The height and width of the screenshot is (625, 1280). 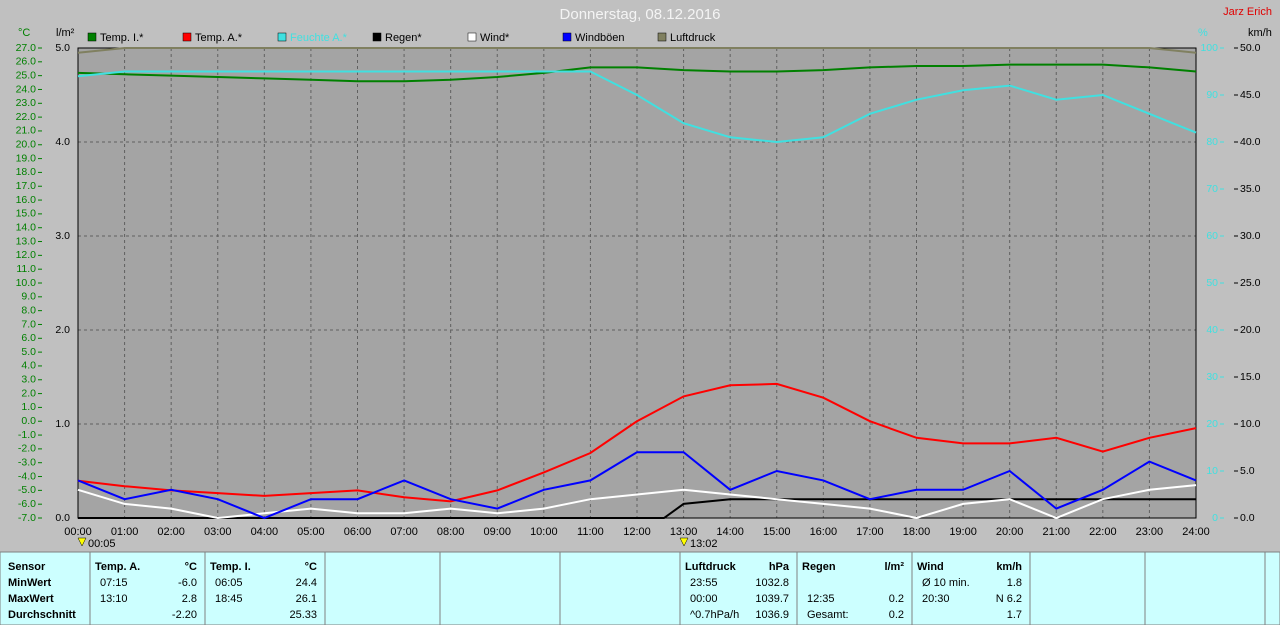 What do you see at coordinates (824, 532) in the screenshot?
I see `x-tick-label: 16:00` at bounding box center [824, 532].